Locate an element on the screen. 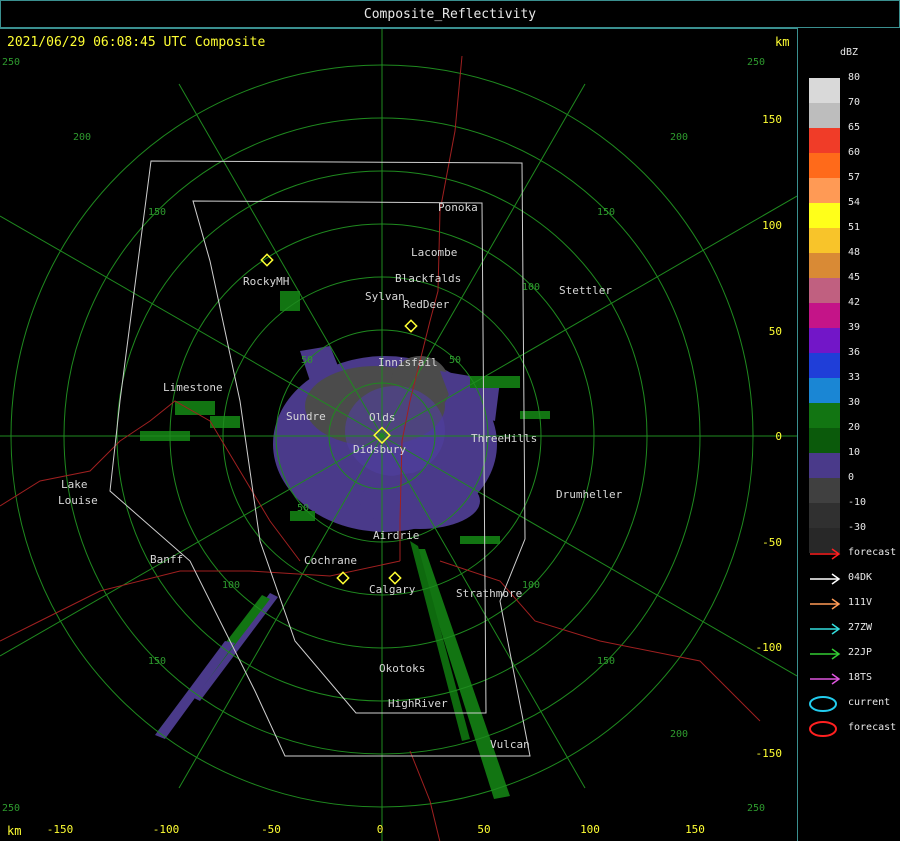  legend-swatch-label: 45 is located at coordinates (854, 277).